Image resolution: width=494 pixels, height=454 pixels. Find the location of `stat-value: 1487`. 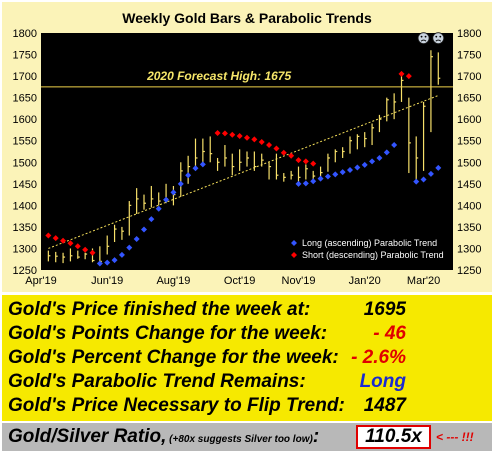

stat-value: 1487 is located at coordinates (384, 405).